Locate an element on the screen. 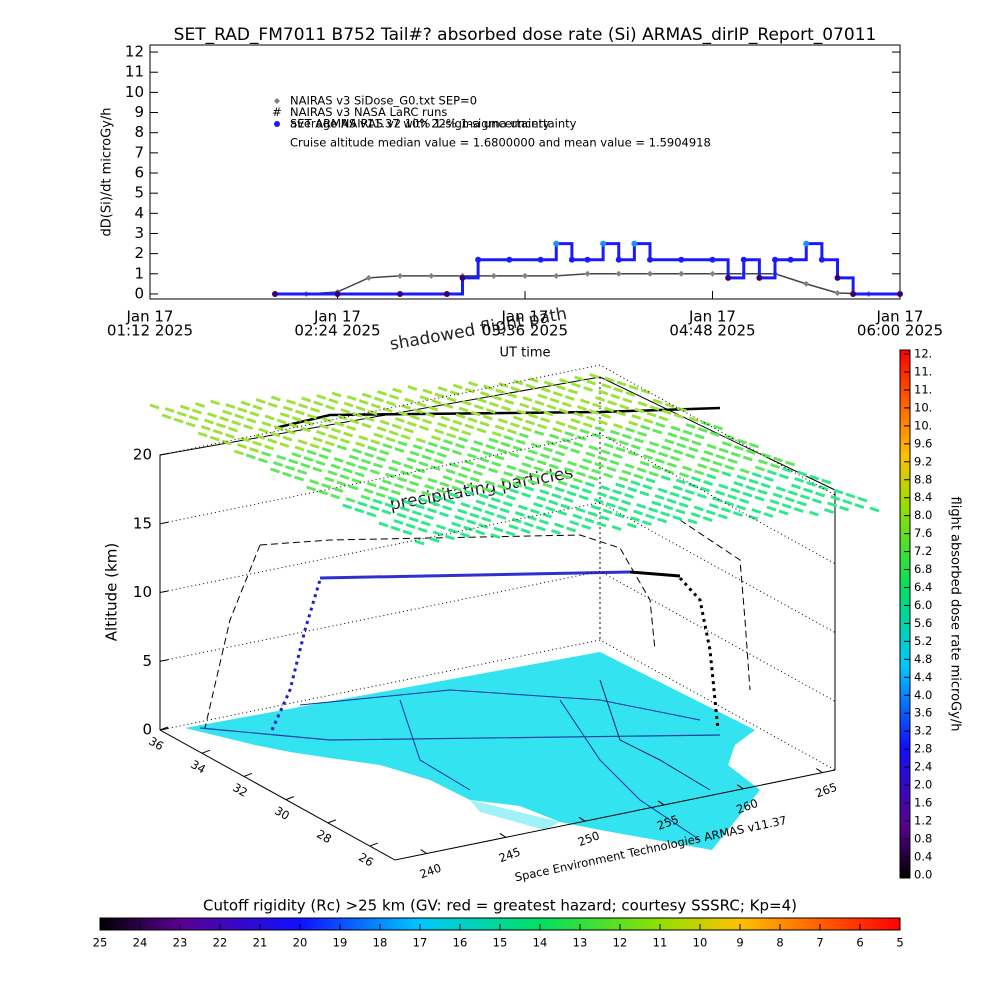 Image resolution: width=1000 pixels, height=1000 pixels. y-tick-label: 34 is located at coordinates (198, 766).